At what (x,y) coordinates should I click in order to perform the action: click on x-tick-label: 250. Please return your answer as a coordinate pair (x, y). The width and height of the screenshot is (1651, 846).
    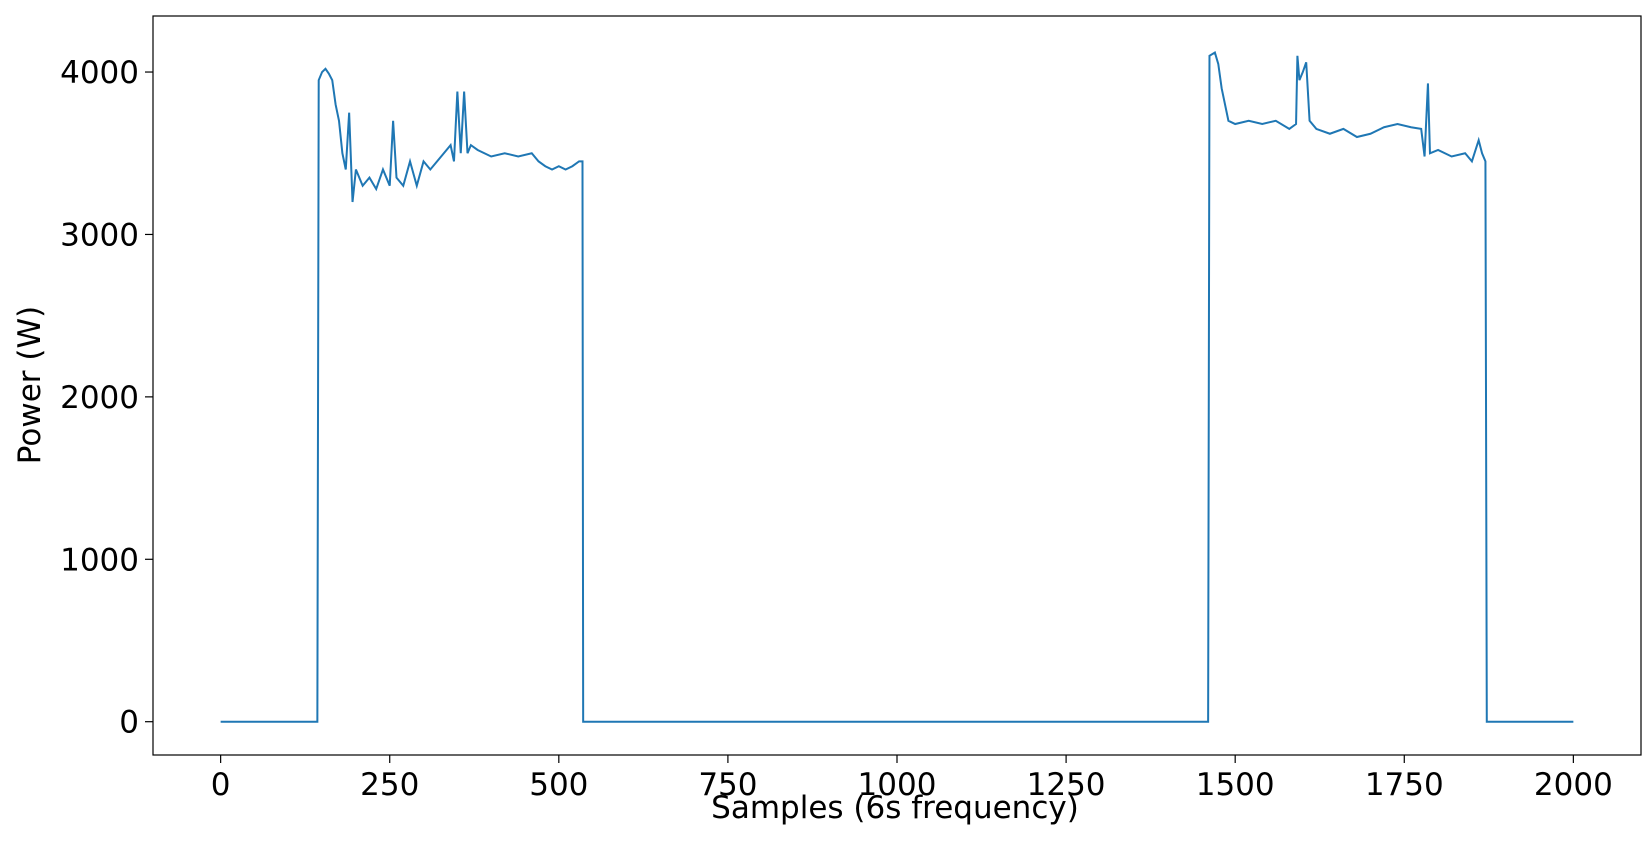
    Looking at the image, I should click on (389, 785).